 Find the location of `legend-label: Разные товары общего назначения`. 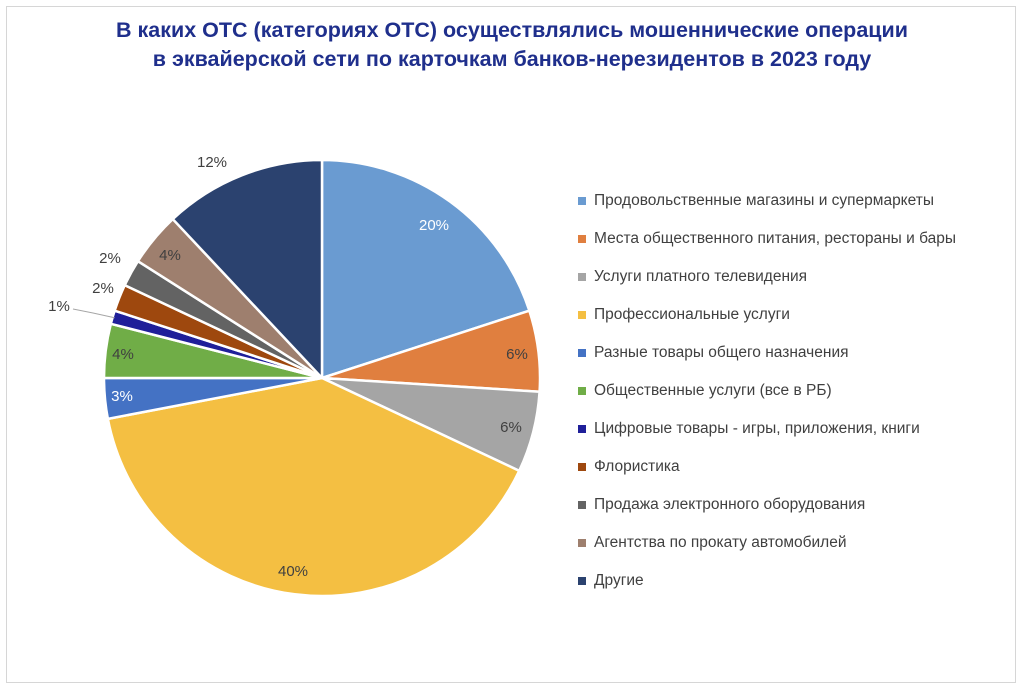

legend-label: Разные товары общего назначения is located at coordinates (721, 352).